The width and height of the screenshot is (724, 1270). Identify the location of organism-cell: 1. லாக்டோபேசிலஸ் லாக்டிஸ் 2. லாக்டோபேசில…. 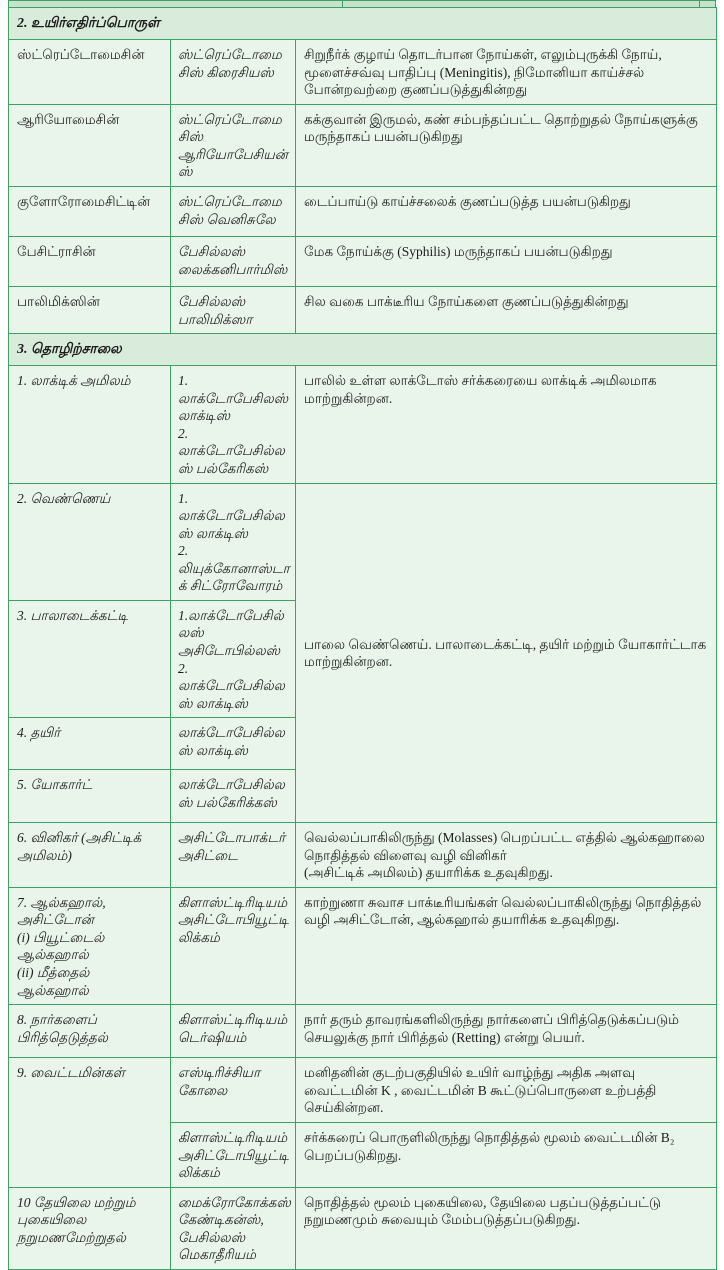
(233, 424).